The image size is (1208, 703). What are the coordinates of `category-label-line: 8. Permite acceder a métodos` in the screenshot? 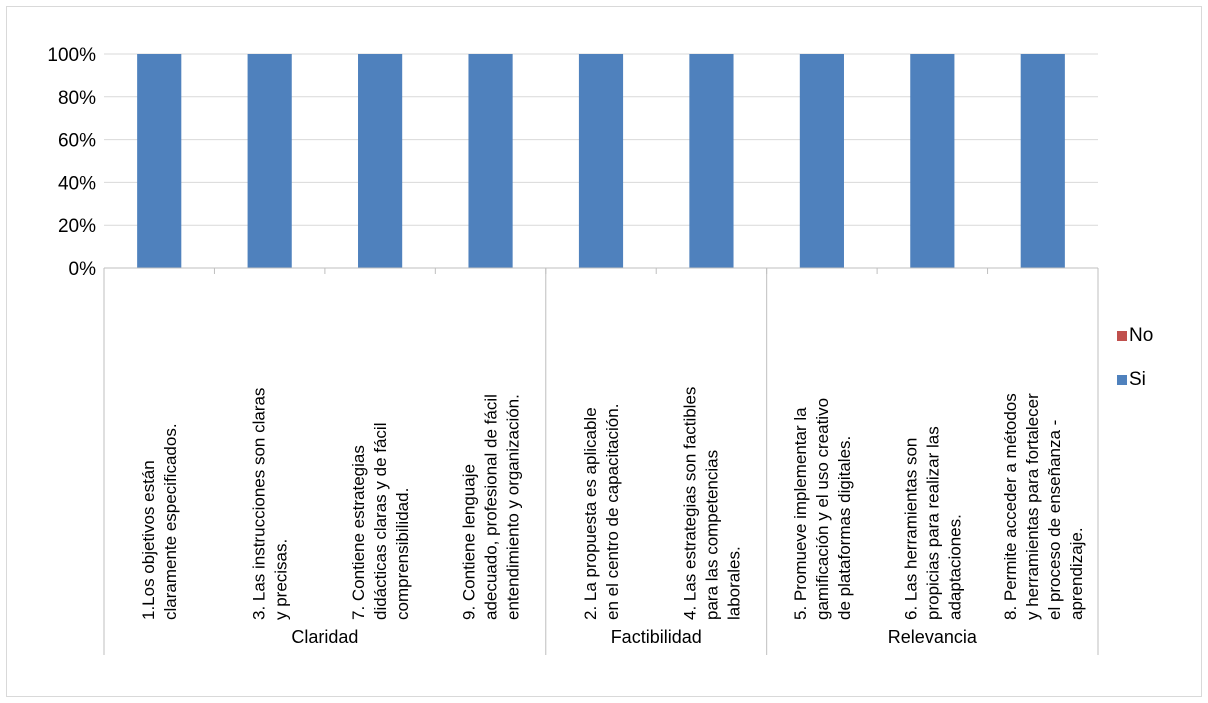 It's located at (1010, 506).